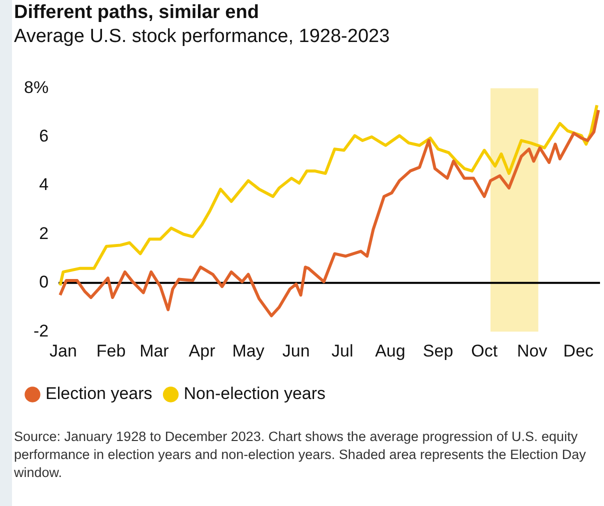 This screenshot has height=506, width=604. Describe the element at coordinates (44, 282) in the screenshot. I see `y-tick-label: 0` at that location.